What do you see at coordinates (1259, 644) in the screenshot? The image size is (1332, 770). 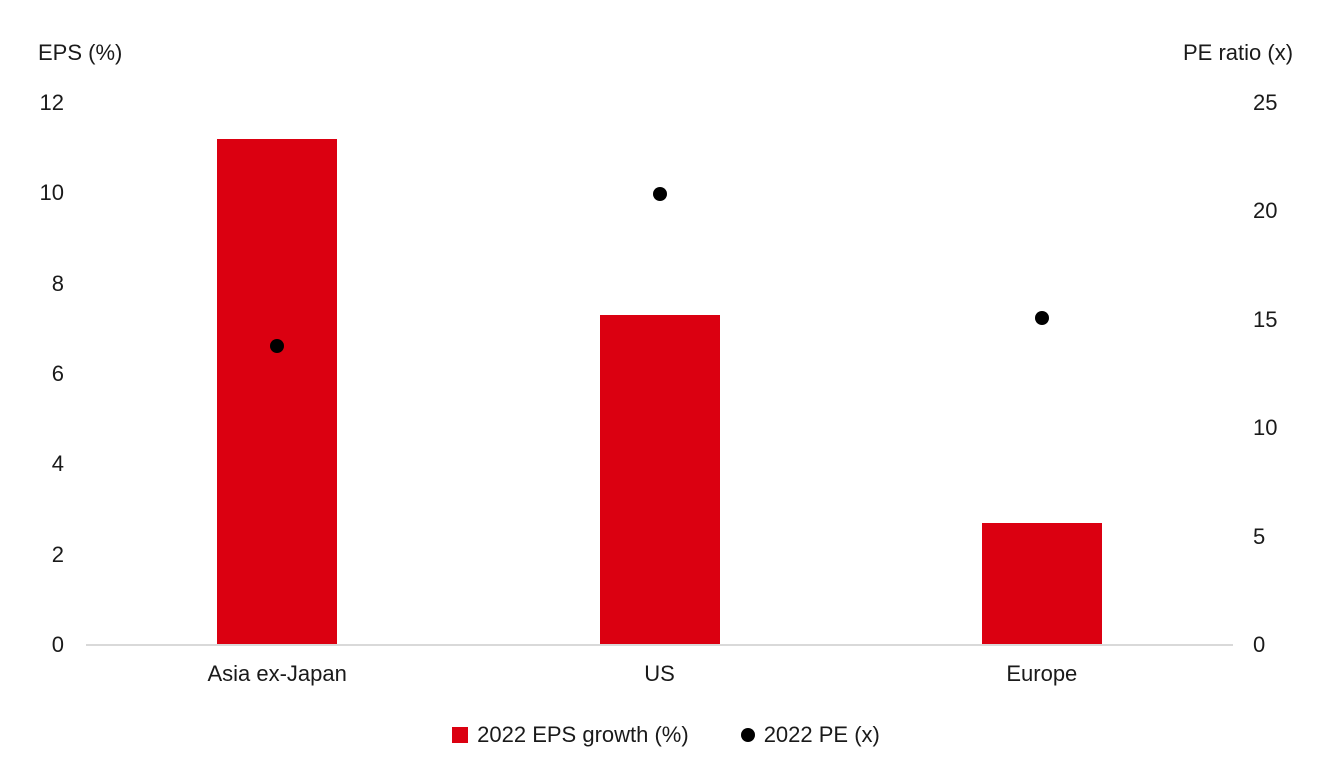 I see `right-axis-tick-0: 0` at bounding box center [1259, 644].